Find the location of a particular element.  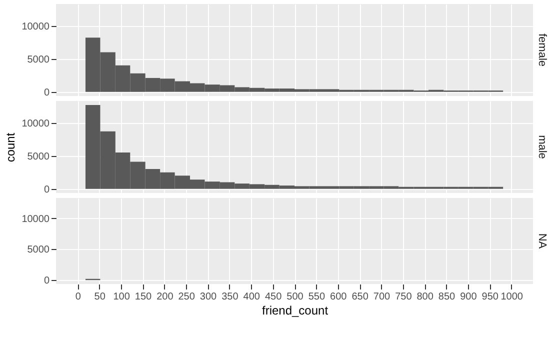

text: male is located at coordinates (542, 147).